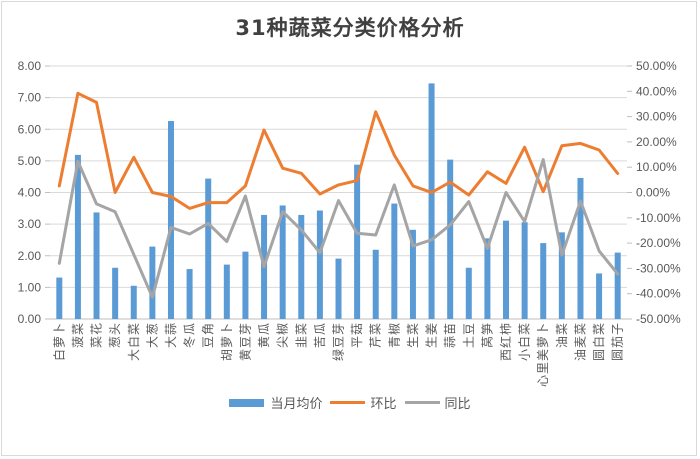  Describe the element at coordinates (58, 355) in the screenshot. I see `svg-text: 白` at that location.